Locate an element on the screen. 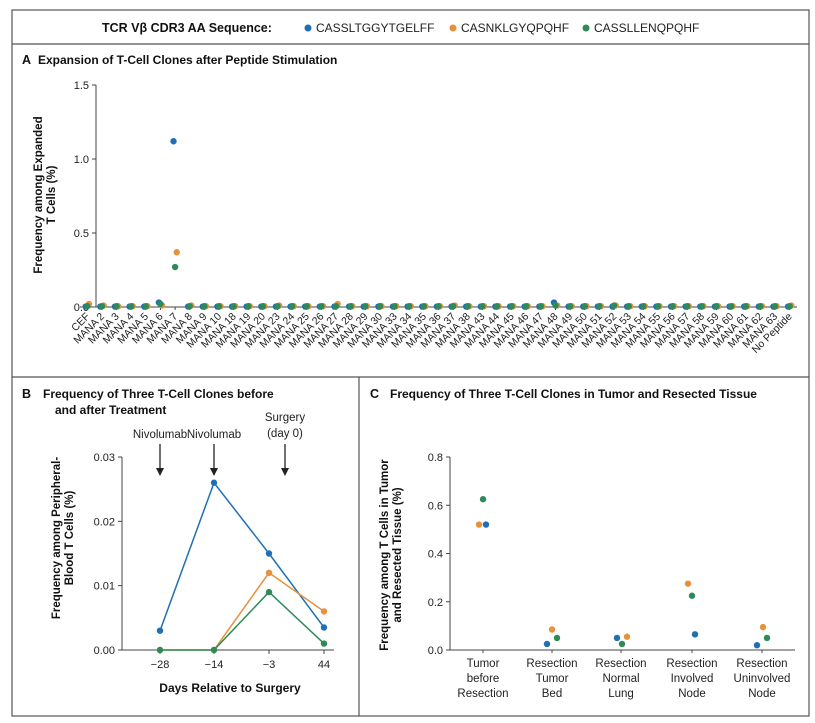 This screenshot has width=815, height=723. panel-c-ylabel-line2: and Resected Tissue (%) is located at coordinates (398, 554).